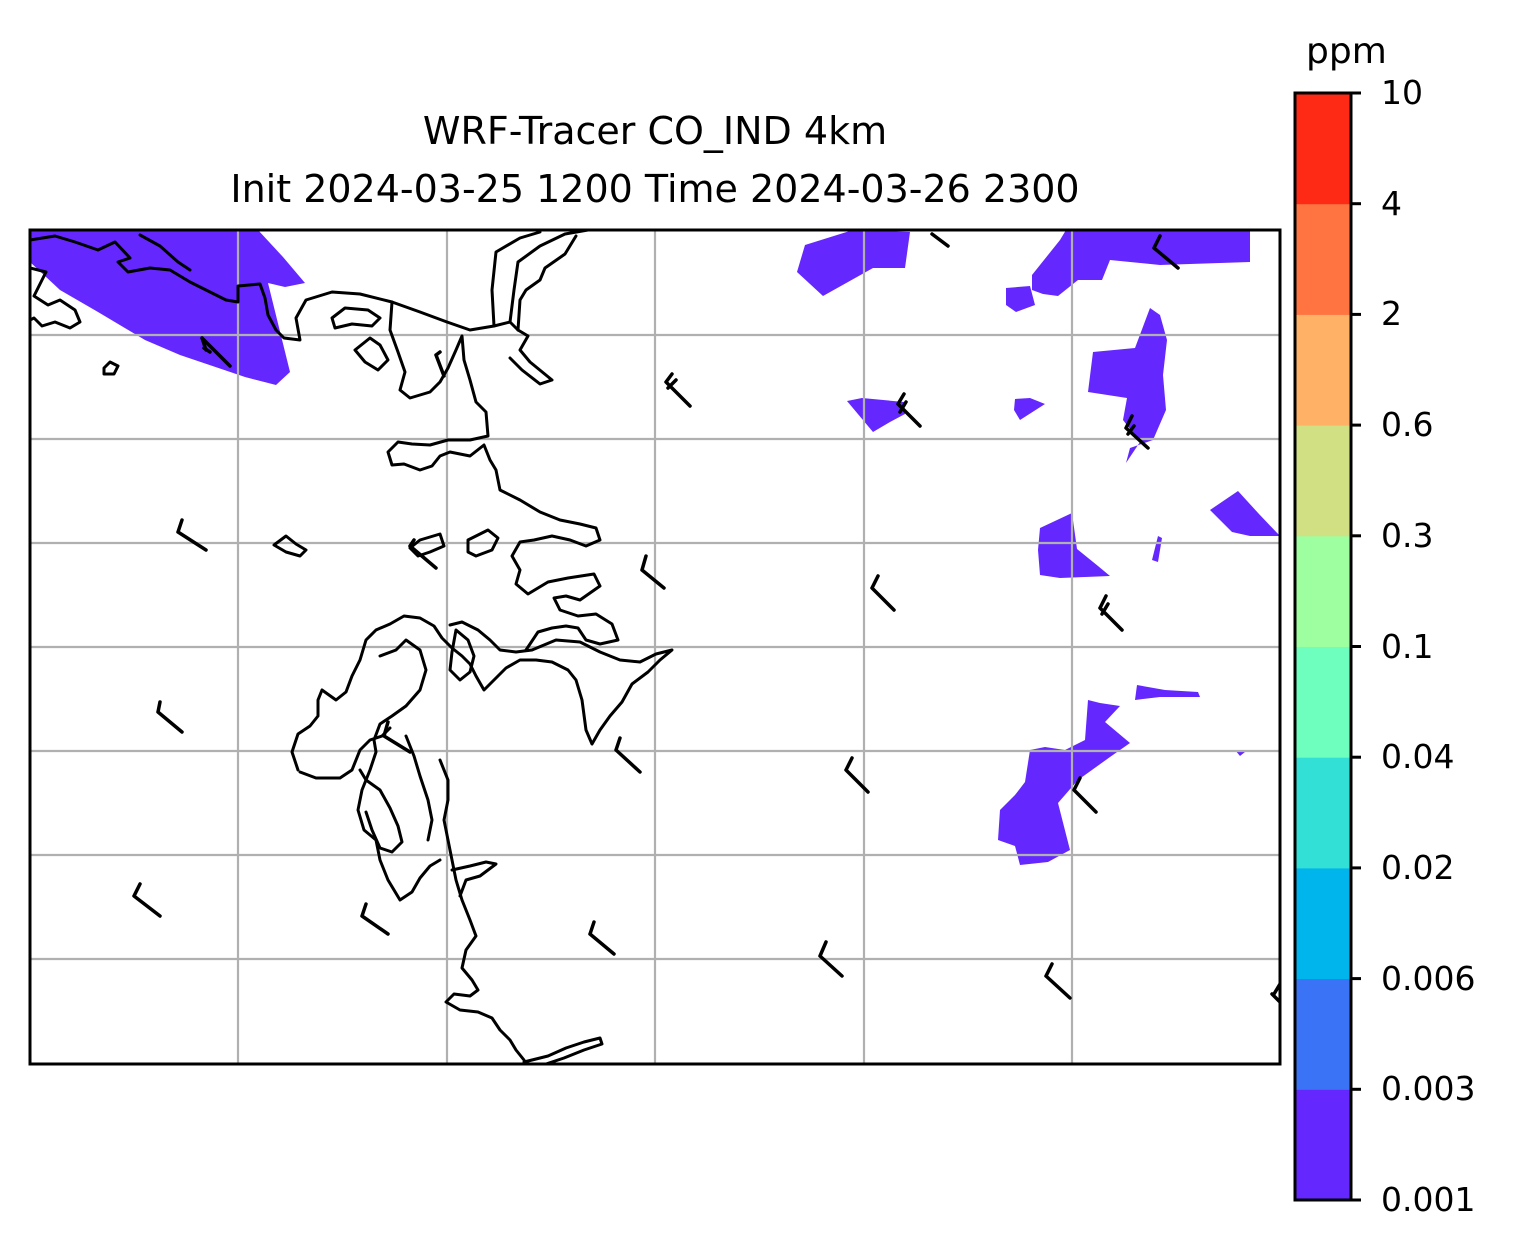 The width and height of the screenshot is (1528, 1256). What do you see at coordinates (1407, 425) in the screenshot?
I see `colorbar-tick-label: 0.6` at bounding box center [1407, 425].